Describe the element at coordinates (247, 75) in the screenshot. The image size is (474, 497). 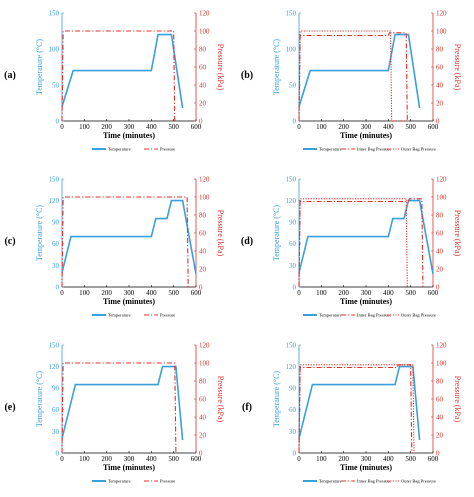
I see `panel-label: (b)` at that location.